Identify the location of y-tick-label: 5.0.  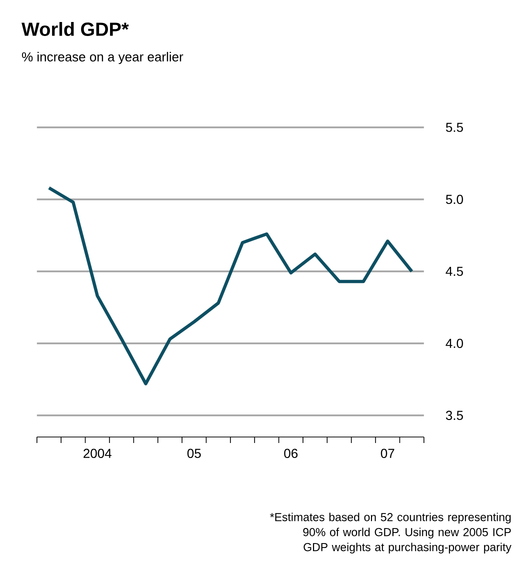
(455, 199).